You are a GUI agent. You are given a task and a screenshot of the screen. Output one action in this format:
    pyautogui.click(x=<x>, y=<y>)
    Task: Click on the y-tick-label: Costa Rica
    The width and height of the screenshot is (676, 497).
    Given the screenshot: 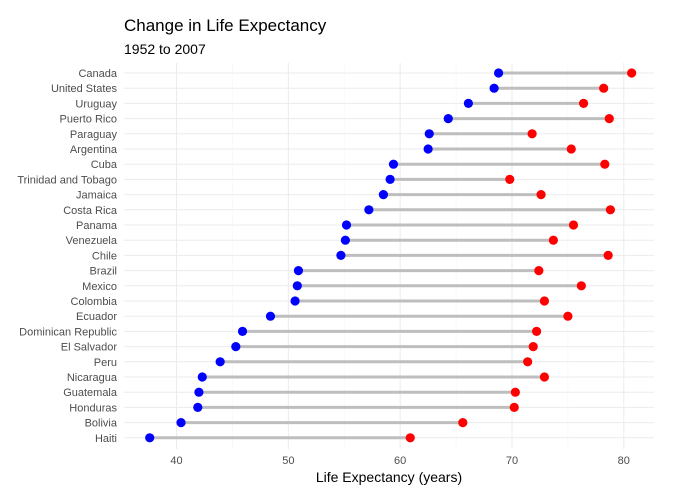 What is the action you would take?
    pyautogui.click(x=90, y=211)
    